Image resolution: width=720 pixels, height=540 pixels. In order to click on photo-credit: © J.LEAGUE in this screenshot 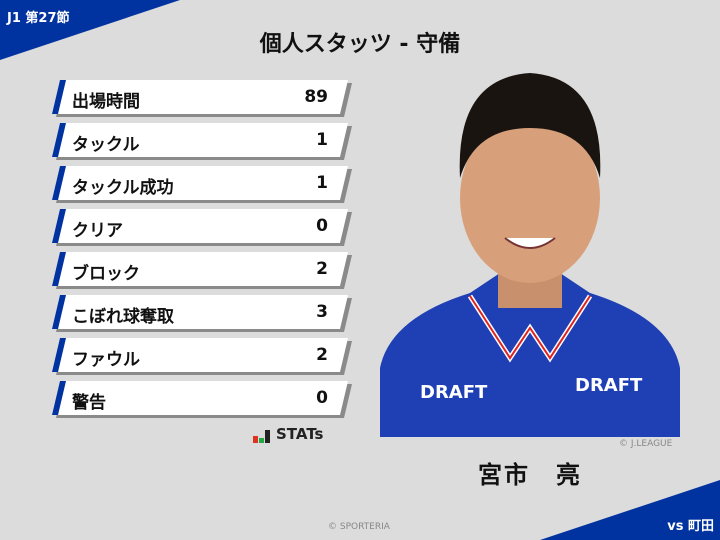, I will do `click(646, 444)`.